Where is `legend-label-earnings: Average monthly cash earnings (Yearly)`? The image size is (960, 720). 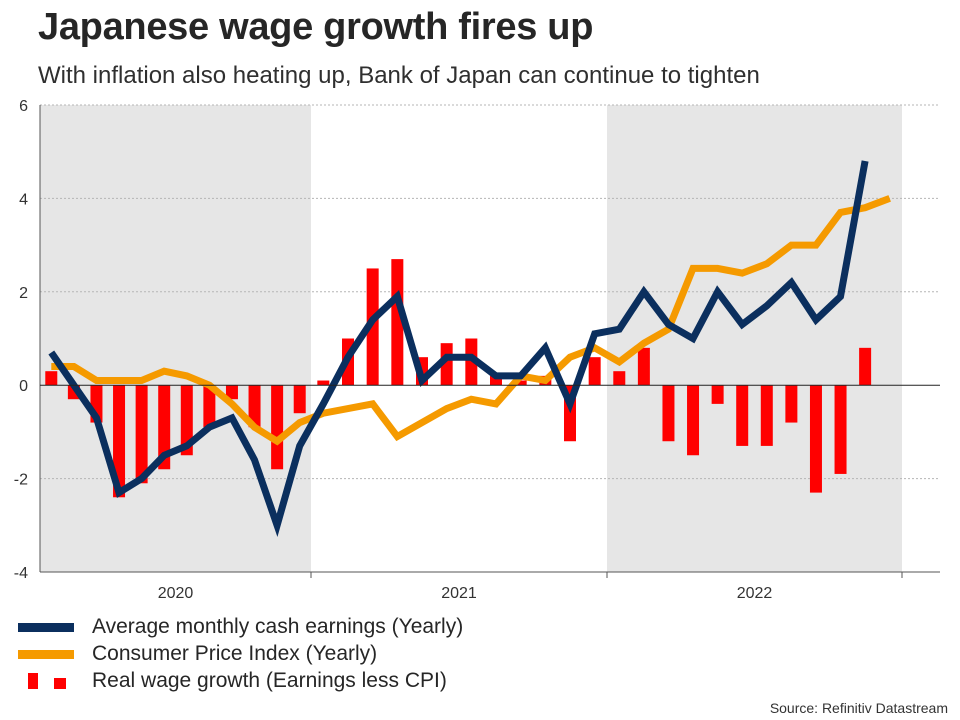
legend-label-earnings: Average monthly cash earnings (Yearly) is located at coordinates (278, 626).